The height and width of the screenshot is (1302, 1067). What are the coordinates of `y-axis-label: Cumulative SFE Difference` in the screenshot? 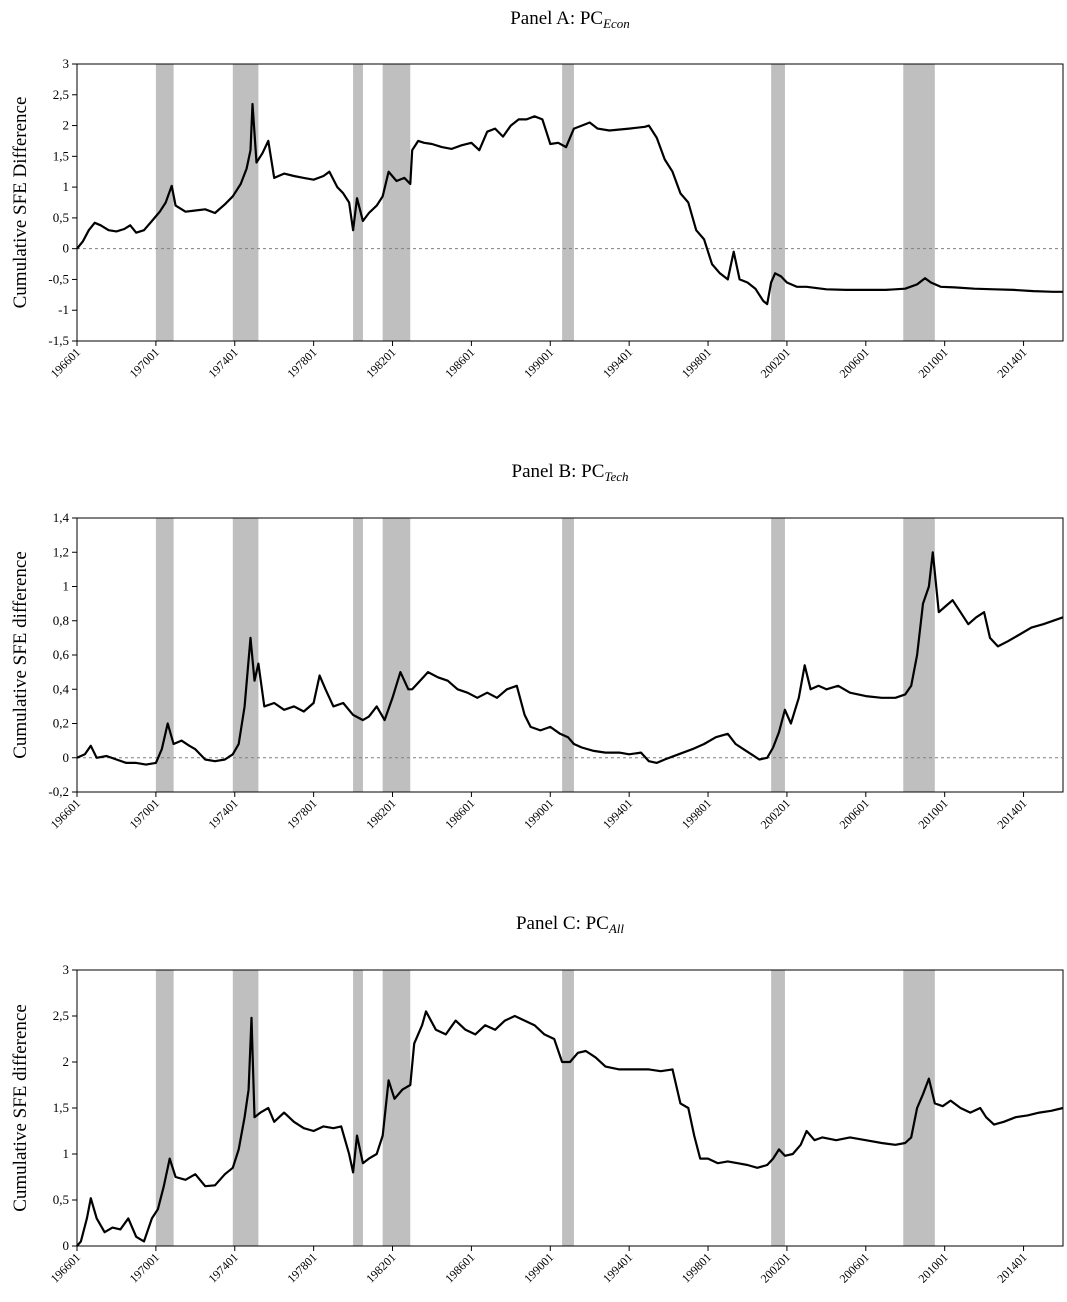 It's located at (20, 203).